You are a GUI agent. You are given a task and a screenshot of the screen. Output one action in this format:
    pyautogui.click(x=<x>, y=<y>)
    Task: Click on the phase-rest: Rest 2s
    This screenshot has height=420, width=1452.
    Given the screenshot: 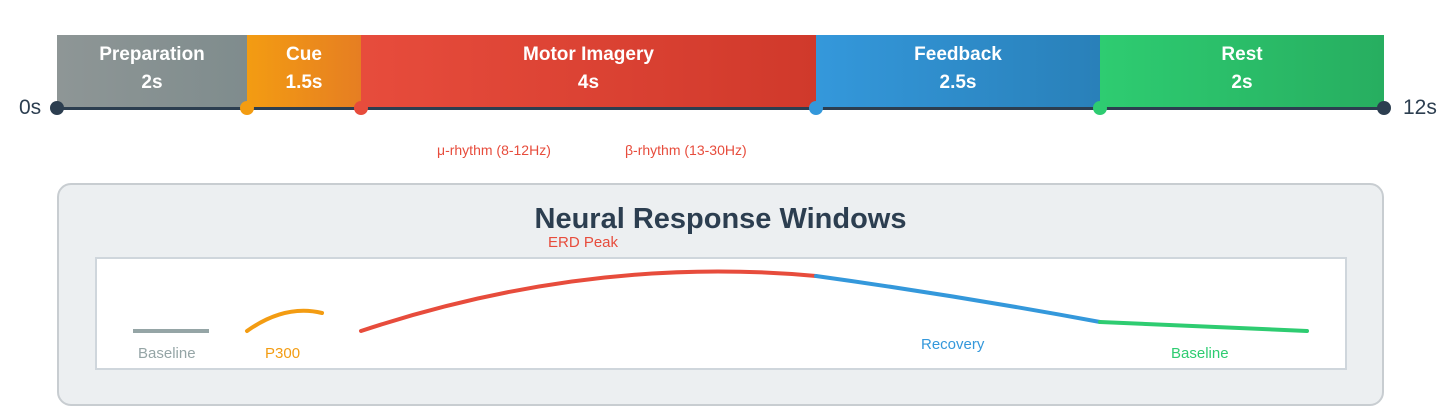 What is the action you would take?
    pyautogui.click(x=1242, y=71)
    